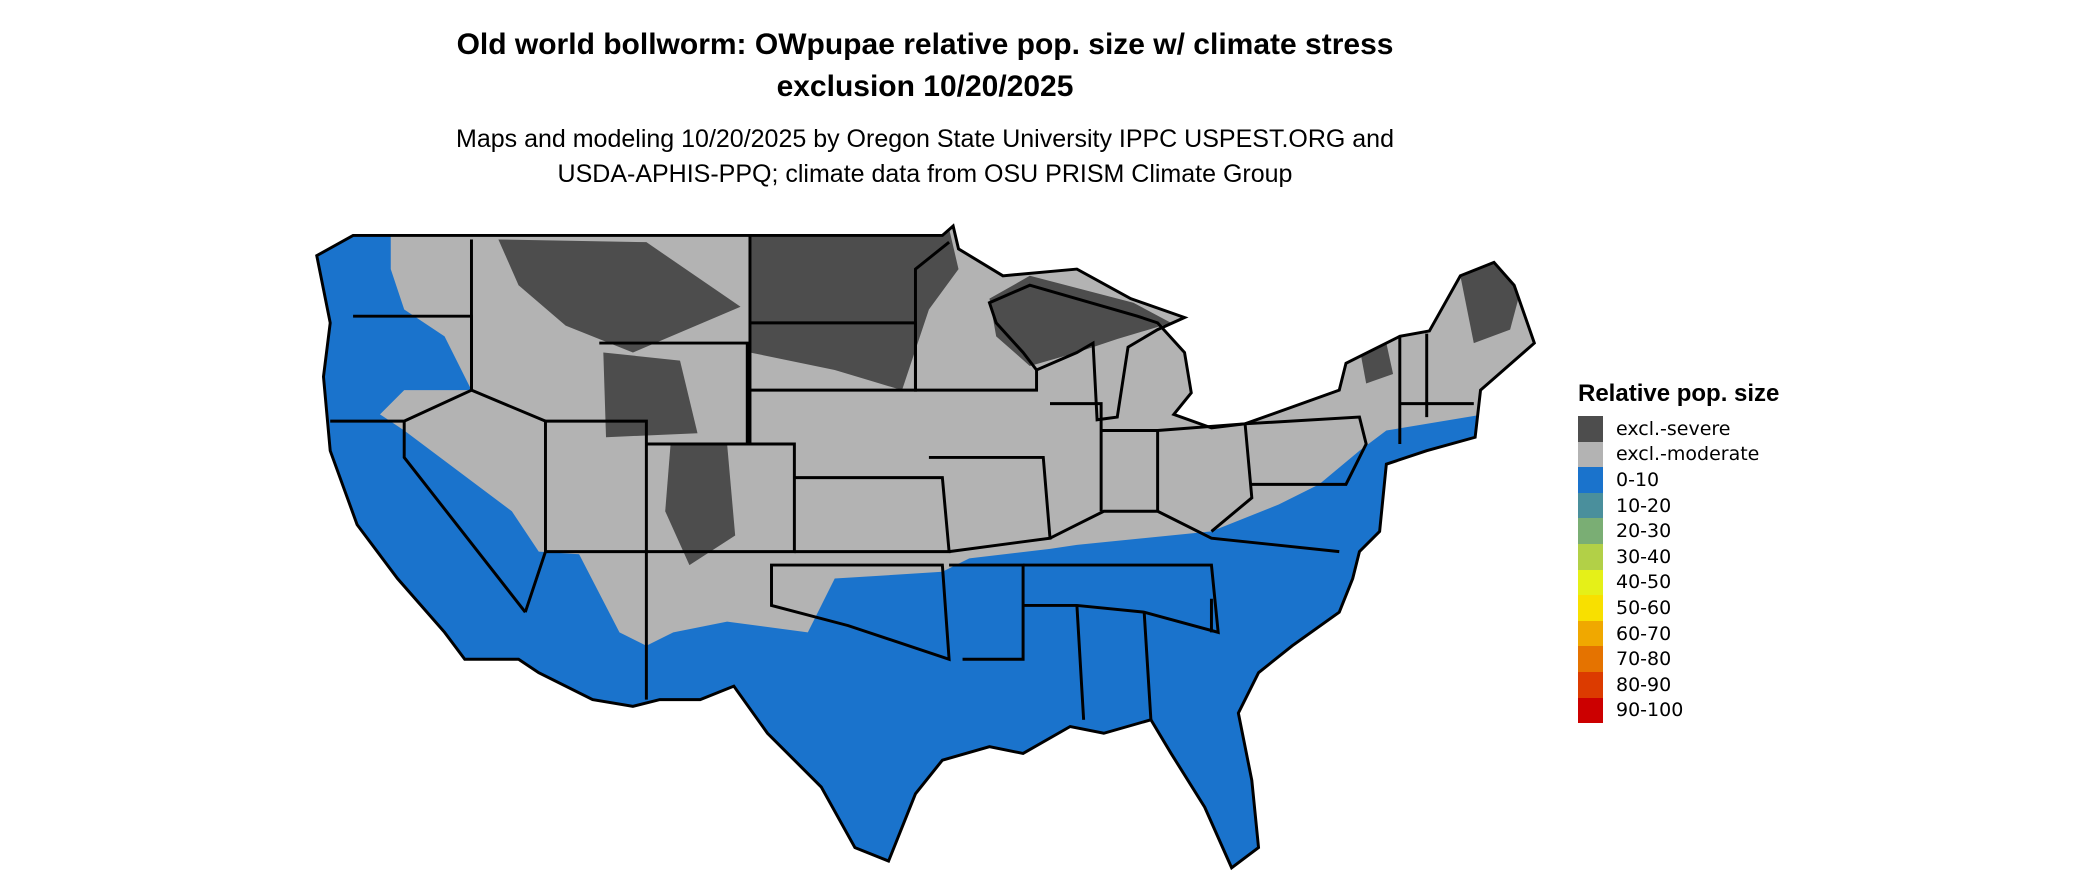 This screenshot has height=892, width=2100. I want to click on legend-label: 80-90, so click(1644, 684).